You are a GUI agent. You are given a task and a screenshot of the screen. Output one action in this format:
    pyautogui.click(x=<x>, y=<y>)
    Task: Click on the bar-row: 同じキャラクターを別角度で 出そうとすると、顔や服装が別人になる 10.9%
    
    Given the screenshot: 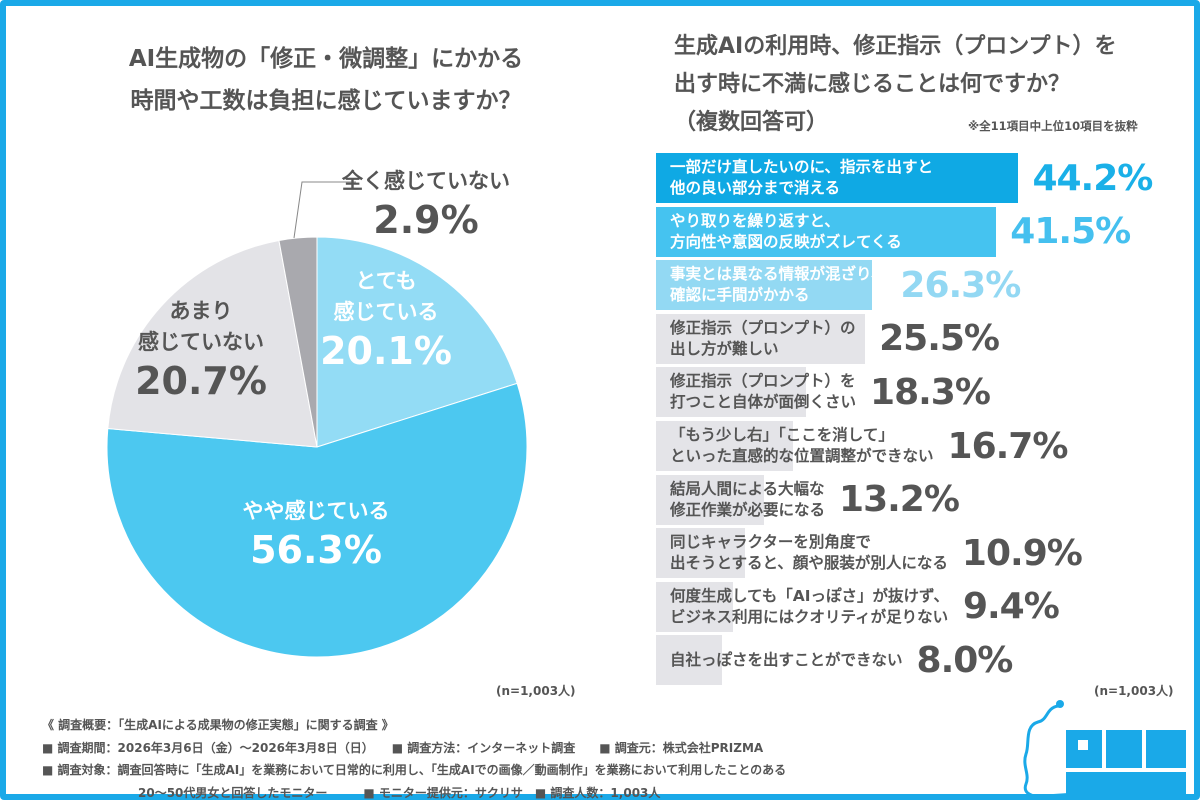 What is the action you would take?
    pyautogui.click(x=869, y=553)
    